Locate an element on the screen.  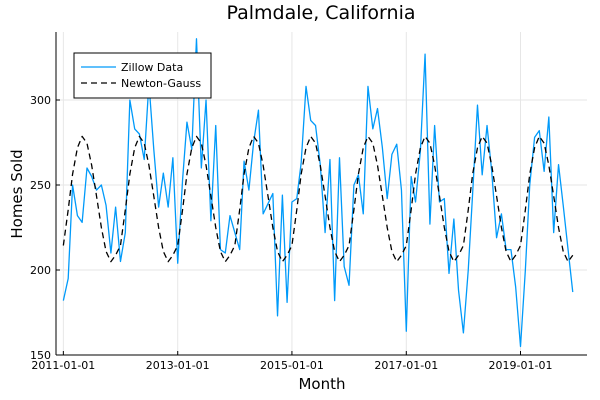
y-tick-label: 200 is located at coordinates (40, 270).